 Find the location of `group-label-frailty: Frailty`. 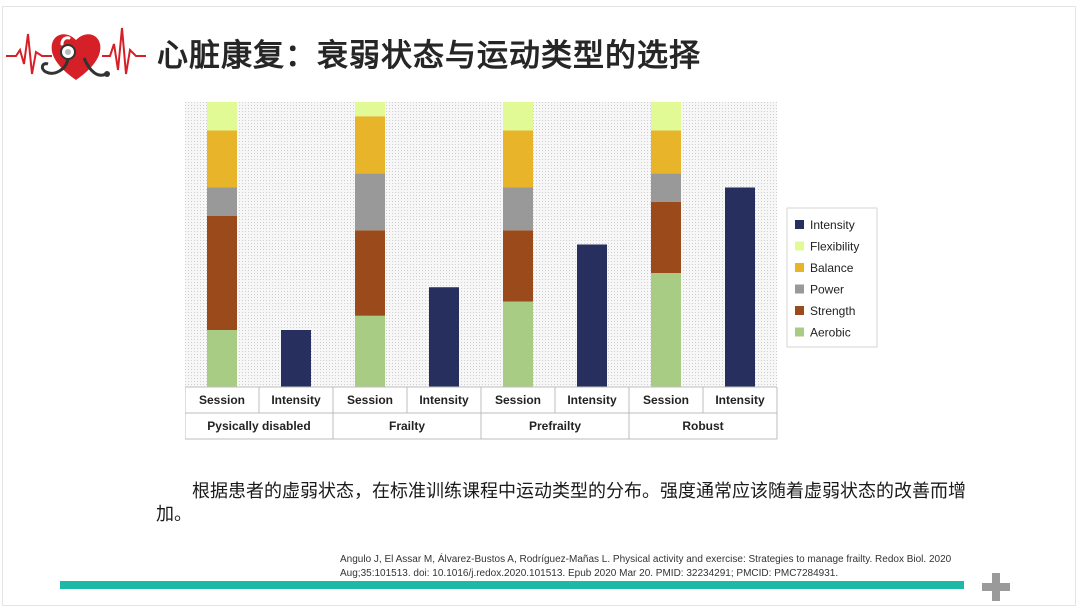

group-label-frailty: Frailty is located at coordinates (407, 426).